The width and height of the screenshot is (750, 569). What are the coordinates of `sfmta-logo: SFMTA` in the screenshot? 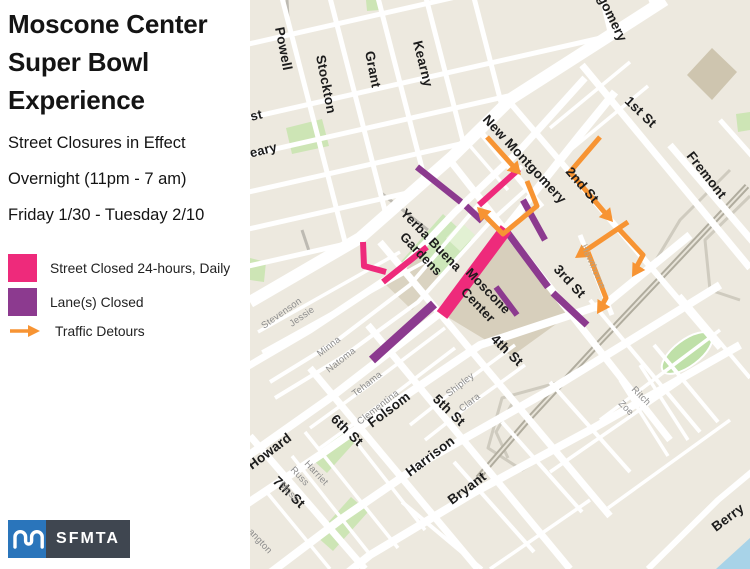 It's located at (69, 539).